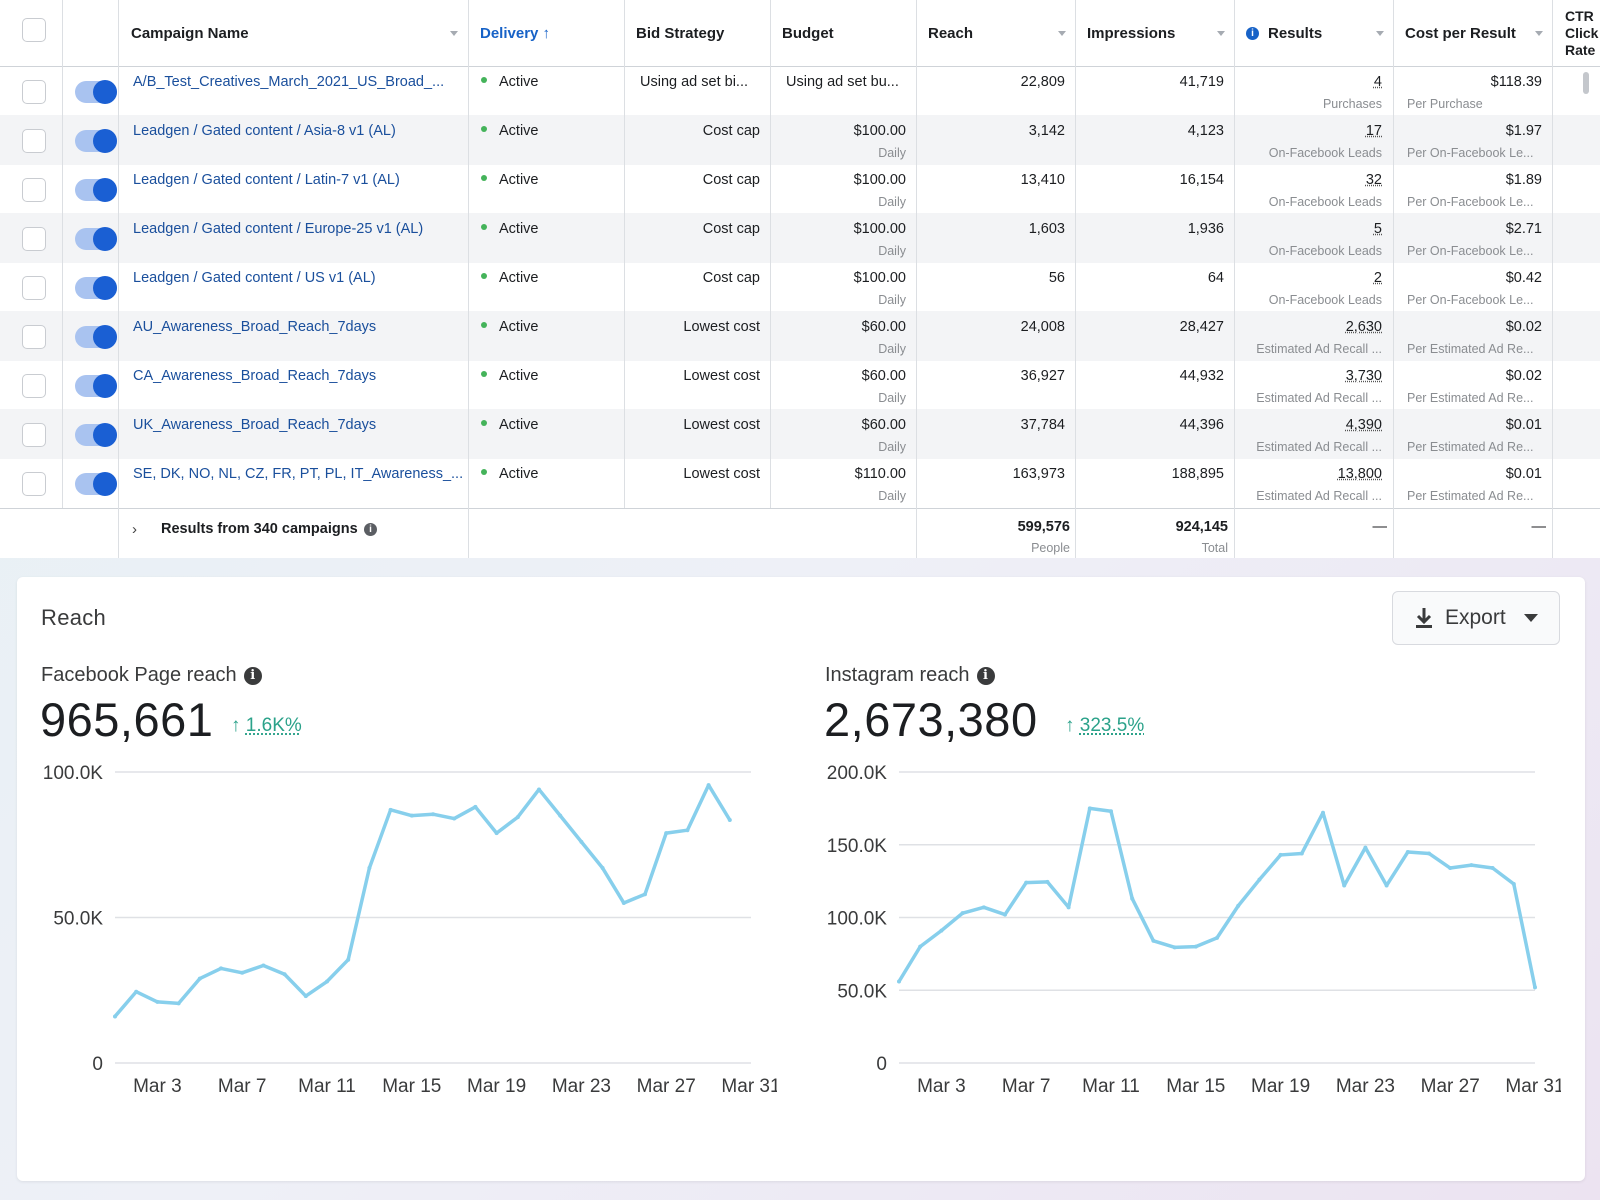 This screenshot has width=1600, height=1200. Describe the element at coordinates (255, 376) in the screenshot. I see `campaign-name-link: CA_Awareness_Broad_Reach_7days` at that location.